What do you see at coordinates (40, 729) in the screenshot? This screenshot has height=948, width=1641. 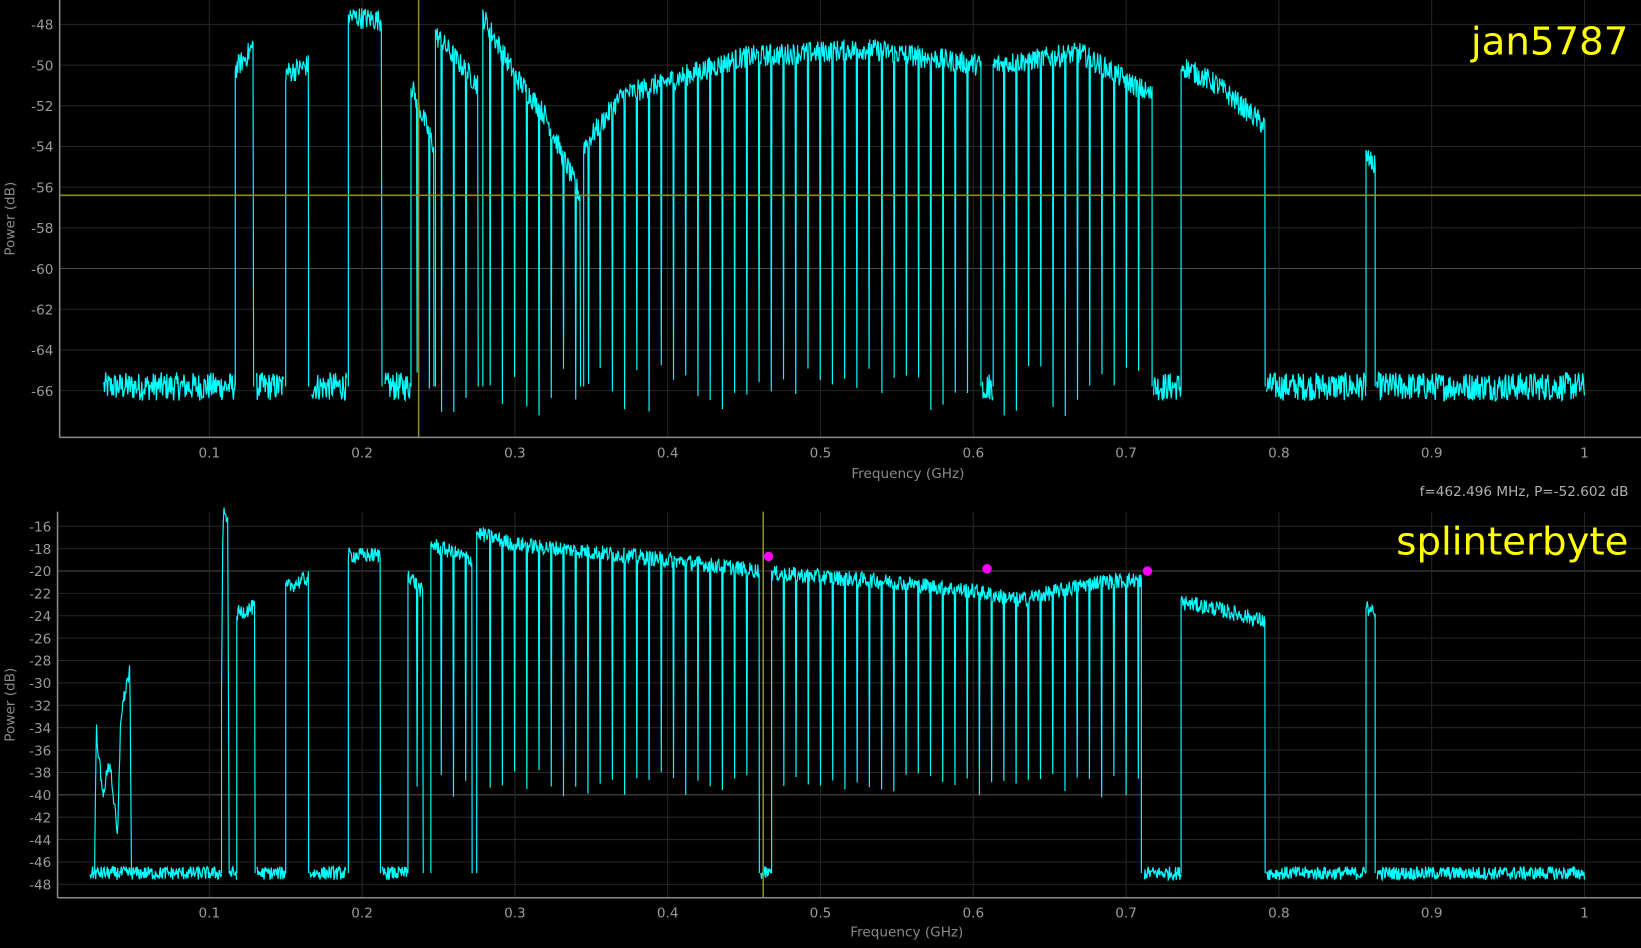 I see `y-tick-label: -34` at bounding box center [40, 729].